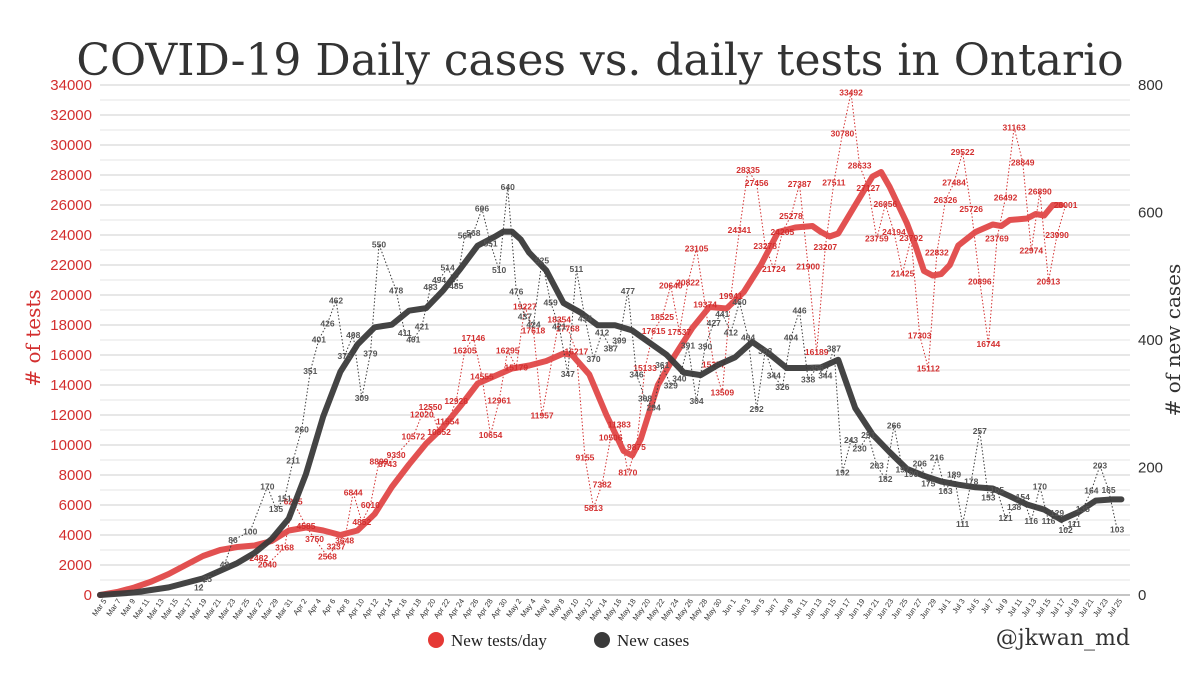  I want to click on cases-data-label: 404, so click(748, 337).